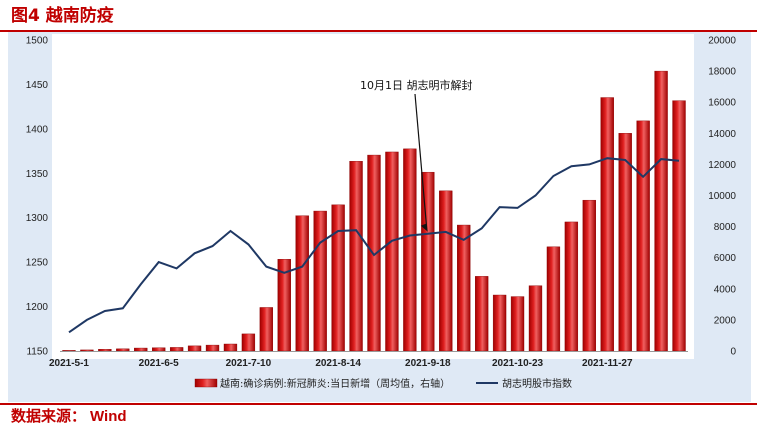 Image resolution: width=757 pixels, height=430 pixels. I want to click on left-axis-tick-label: 1300, so click(37, 218).